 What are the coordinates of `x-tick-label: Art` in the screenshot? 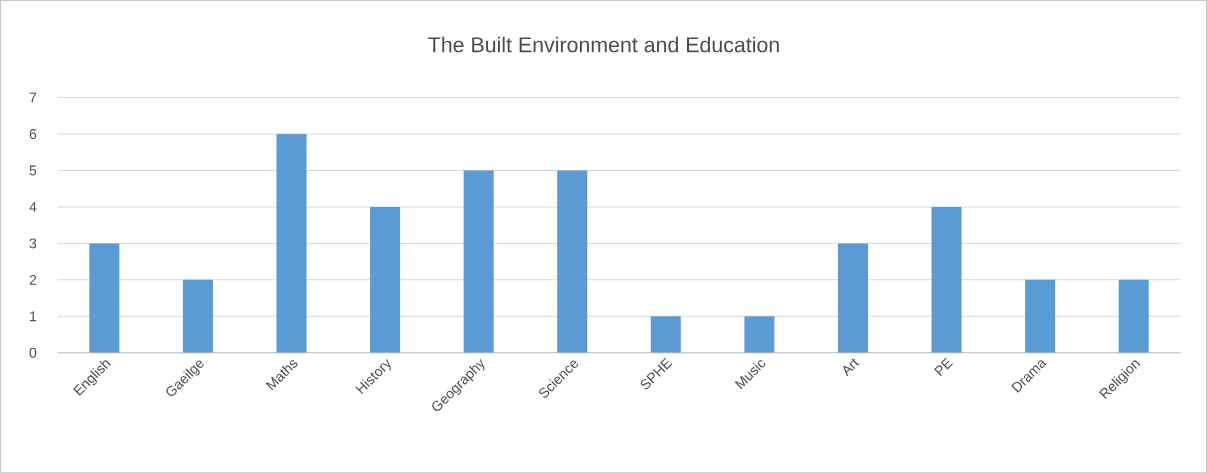 It's located at (851, 367).